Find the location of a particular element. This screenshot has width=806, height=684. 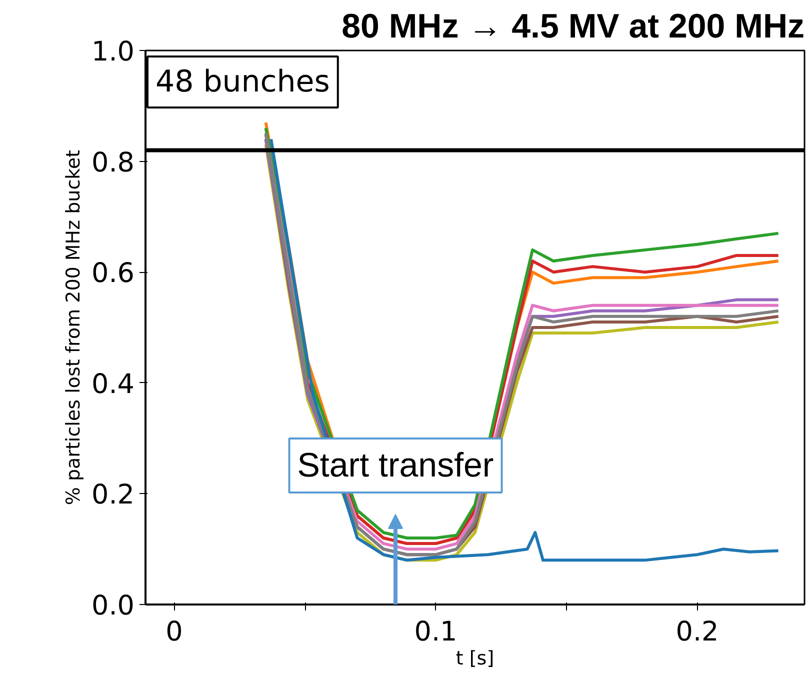

y-tick-label: 1.0 is located at coordinates (113, 52).